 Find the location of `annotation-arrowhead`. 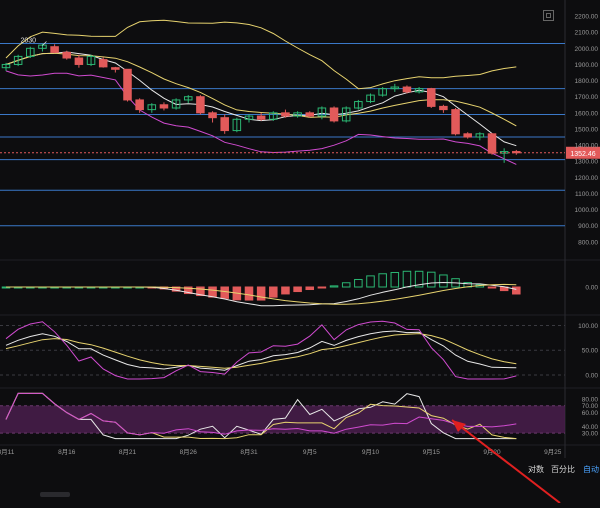

annotation-arrowhead is located at coordinates (459, 426).